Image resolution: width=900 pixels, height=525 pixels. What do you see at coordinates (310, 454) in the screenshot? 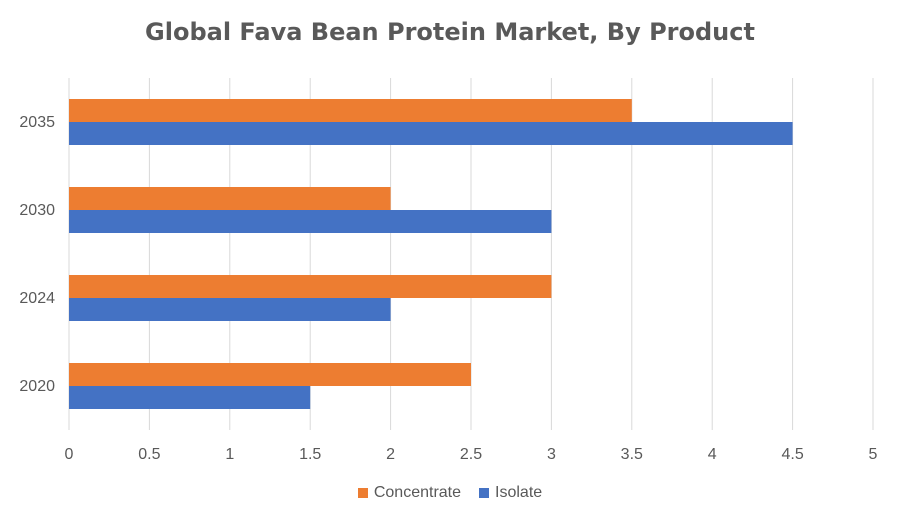
I see `x-tick-label: 1.5` at bounding box center [310, 454].